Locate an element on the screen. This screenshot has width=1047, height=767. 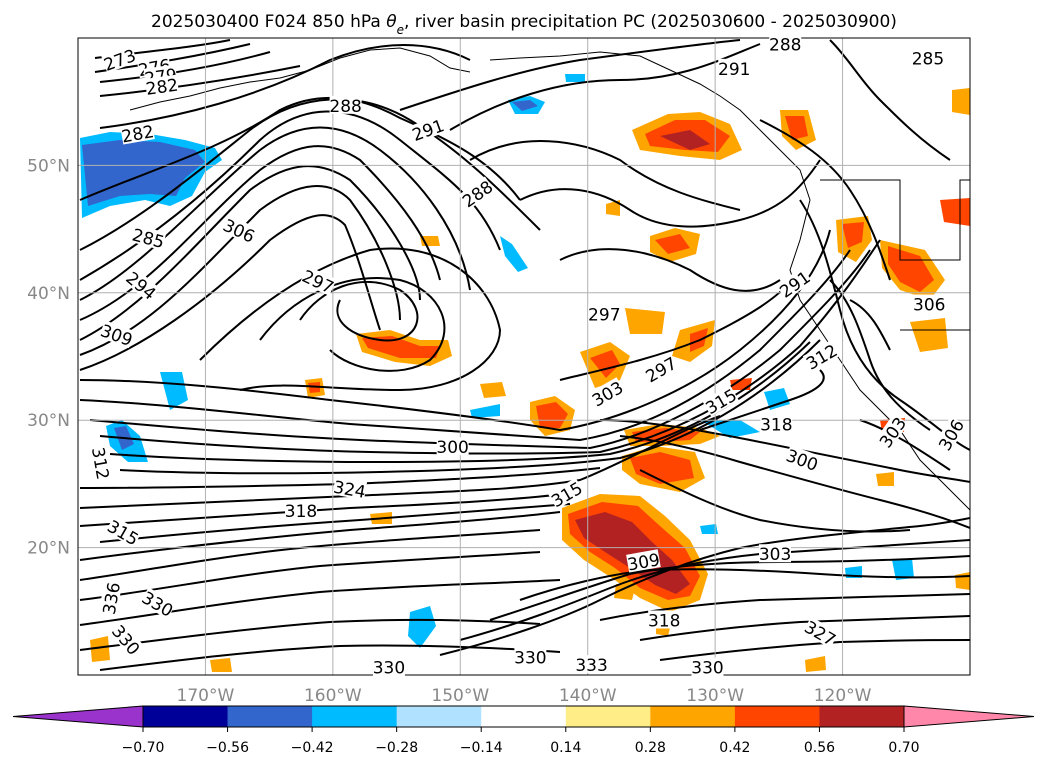
contour-label-text: 300 is located at coordinates (452, 448).